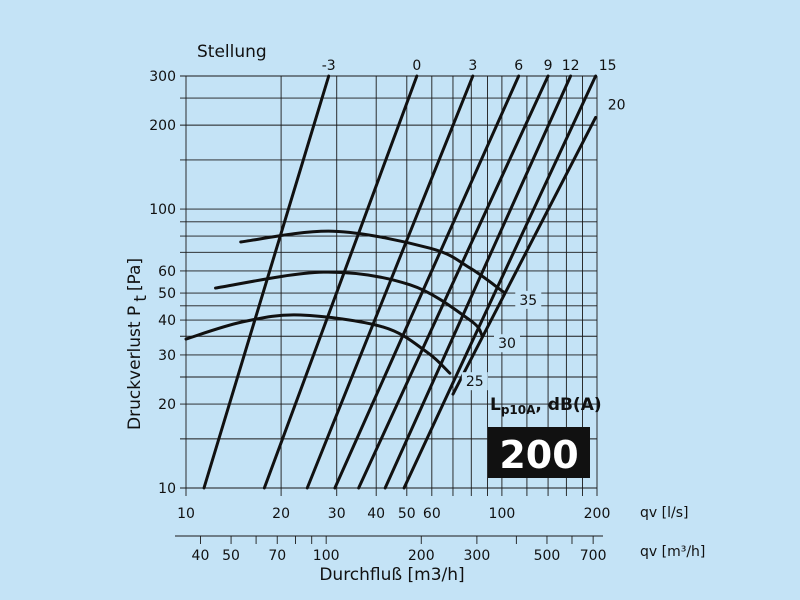  Describe the element at coordinates (672, 552) in the screenshot. I see `x2-axis-label: qv [m³/h]` at that location.